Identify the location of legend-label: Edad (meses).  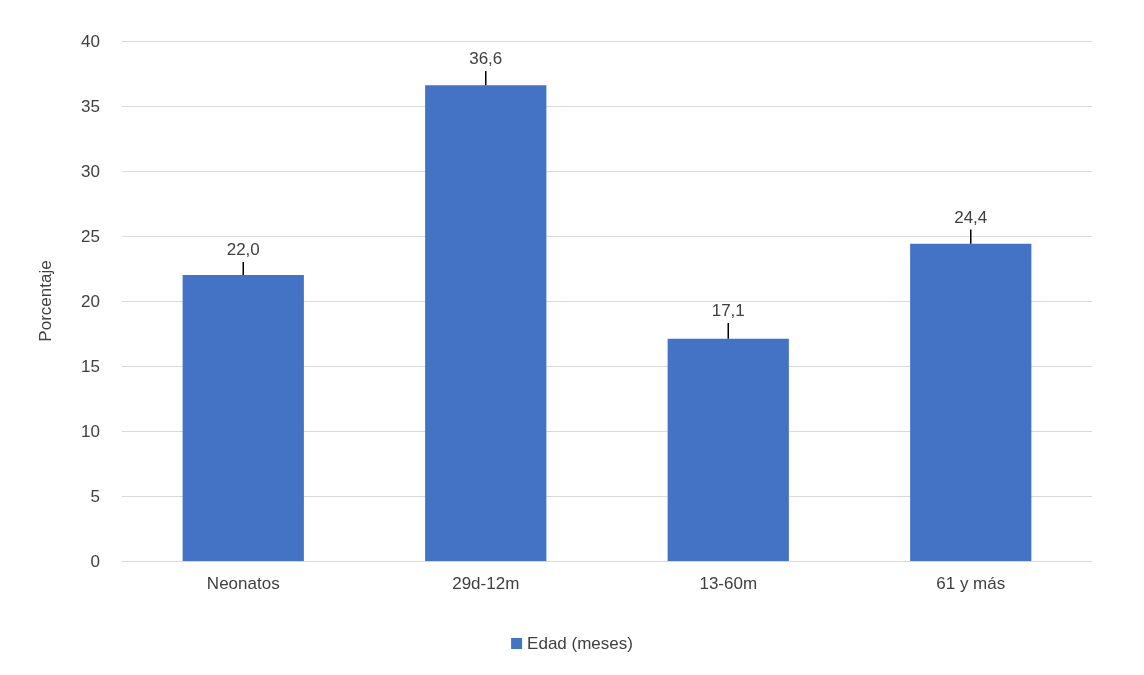
(580, 643).